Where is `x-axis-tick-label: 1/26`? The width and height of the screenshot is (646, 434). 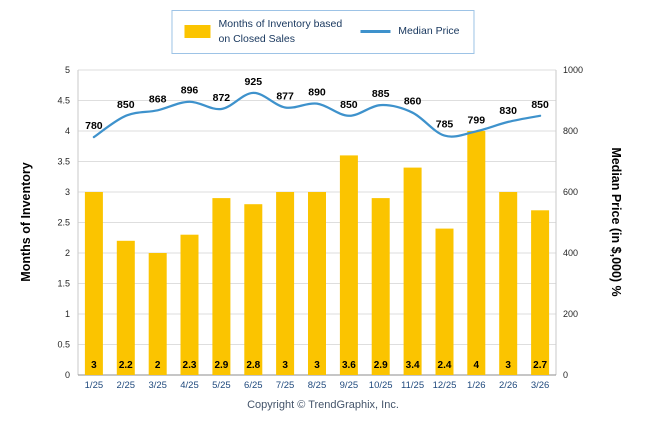
x-axis-tick-label: 1/26 is located at coordinates (476, 385).